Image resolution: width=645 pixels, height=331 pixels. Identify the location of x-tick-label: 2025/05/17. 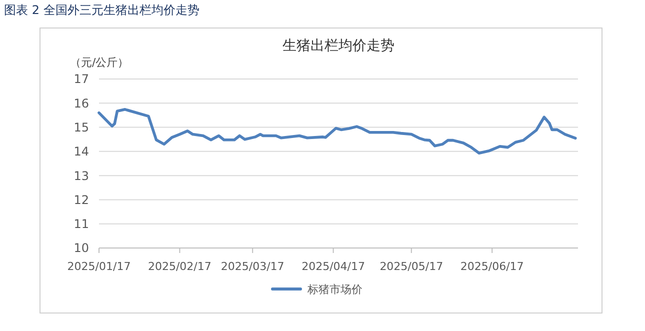
(412, 266).